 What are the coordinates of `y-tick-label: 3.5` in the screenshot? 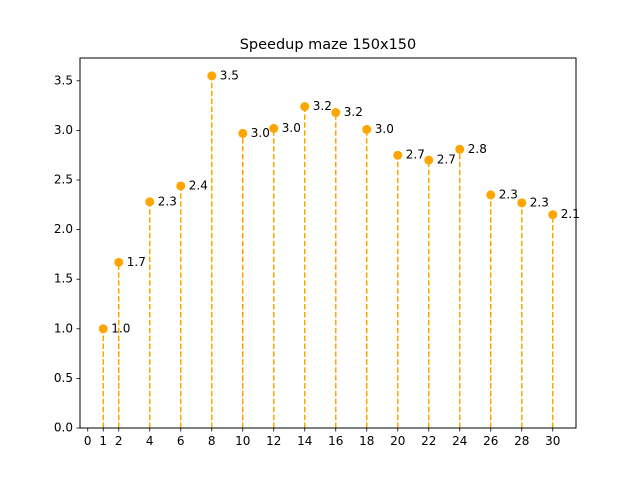 It's located at (63, 80).